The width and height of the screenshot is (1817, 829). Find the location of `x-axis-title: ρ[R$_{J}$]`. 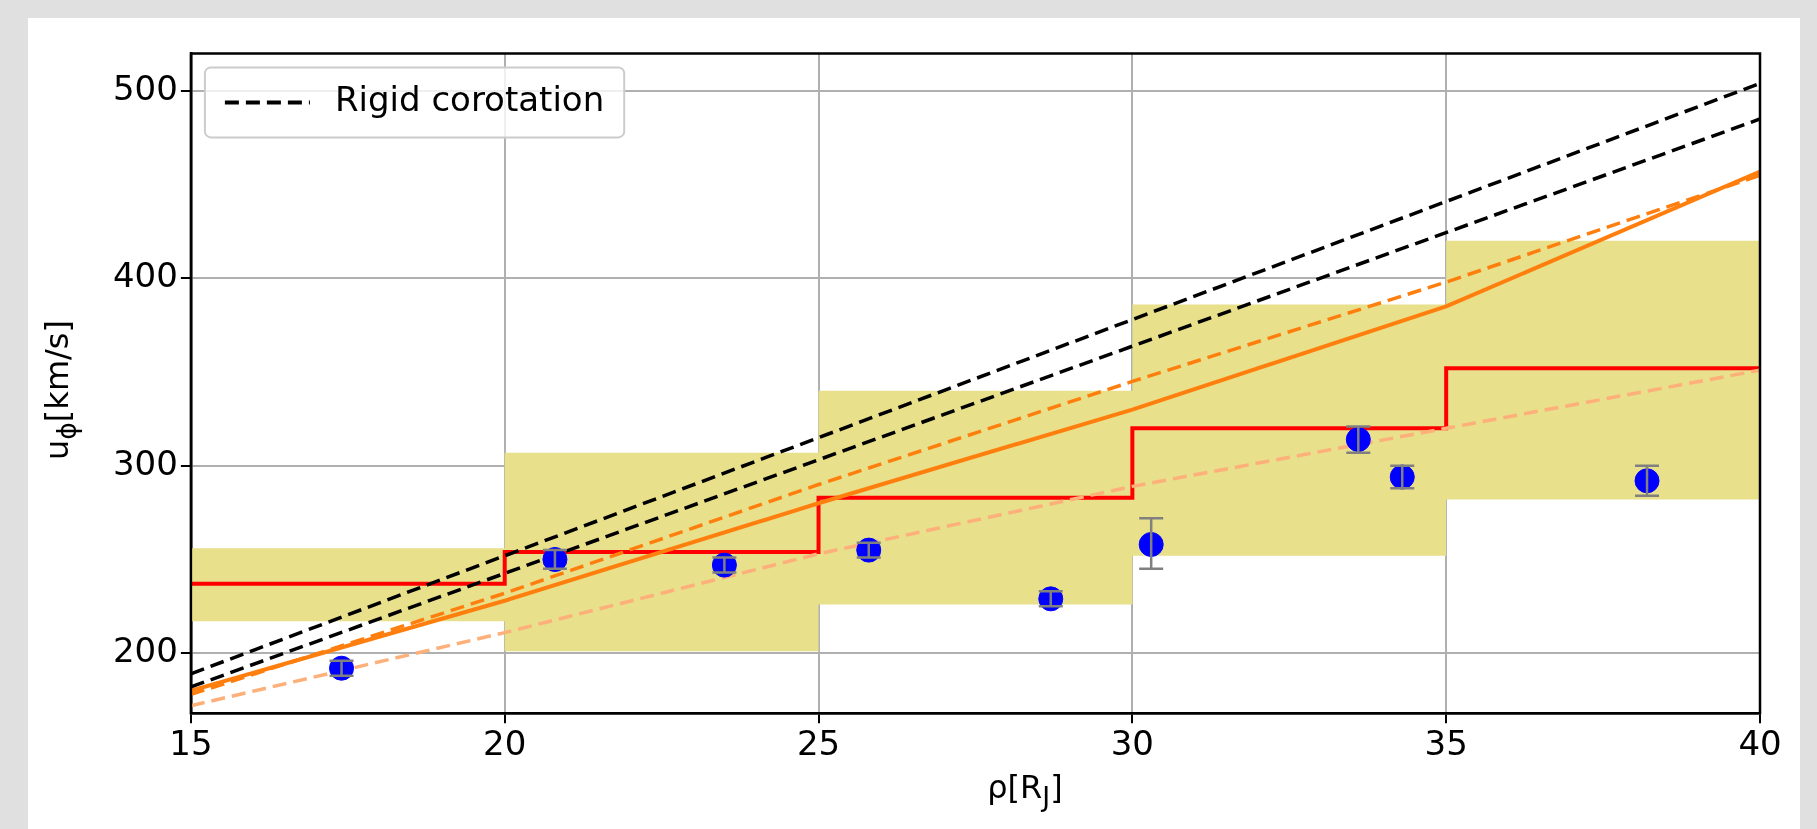

x-axis-title: ρ[R$_{J}$] is located at coordinates (1025, 790).